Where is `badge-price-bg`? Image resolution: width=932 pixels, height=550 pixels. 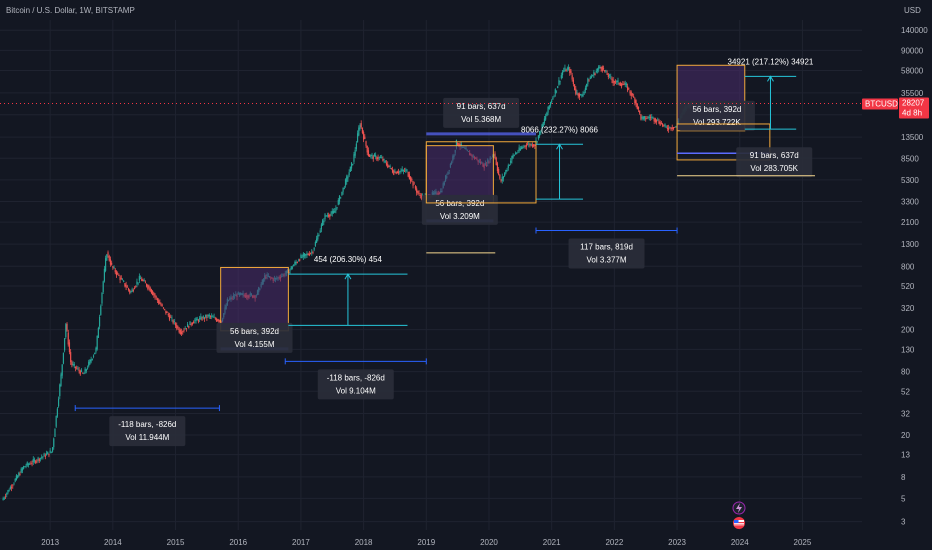 badge-price-bg is located at coordinates (914, 108).